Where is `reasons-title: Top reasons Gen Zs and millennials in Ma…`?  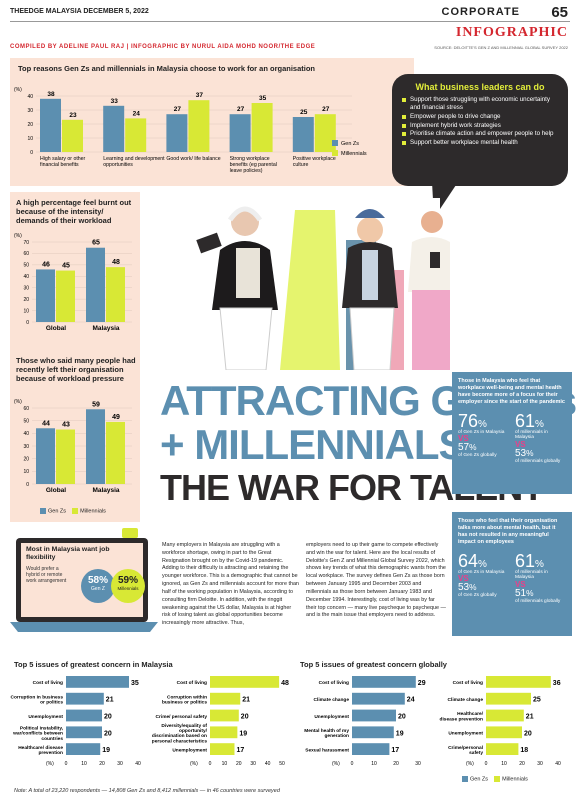
reasons-title: Top reasons Gen Zs and millennials in Ma… is located at coordinates (167, 68).